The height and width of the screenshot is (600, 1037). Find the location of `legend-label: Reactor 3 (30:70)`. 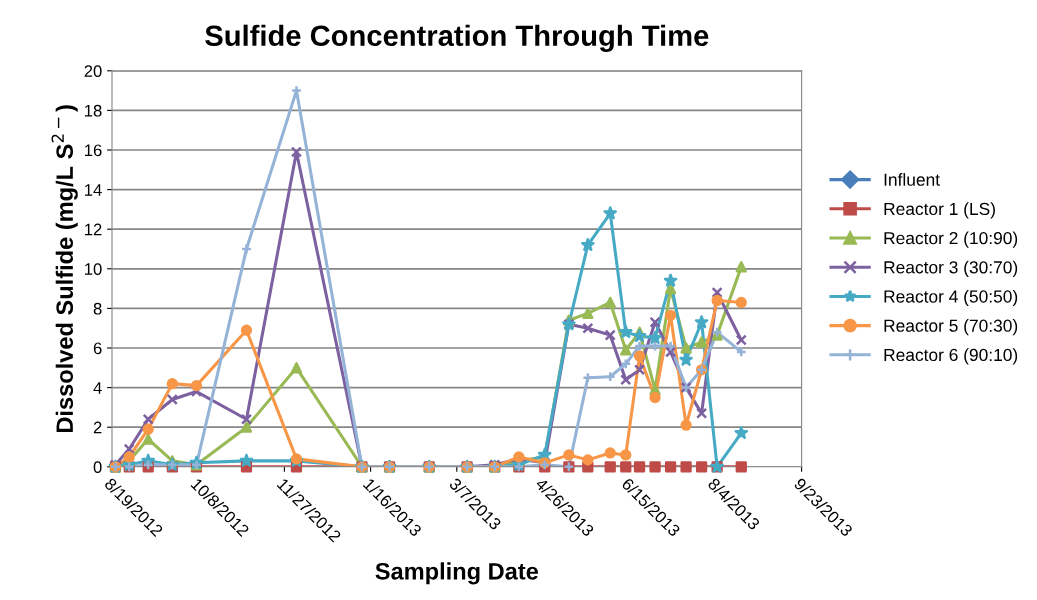

legend-label: Reactor 3 (30:70) is located at coordinates (951, 268).